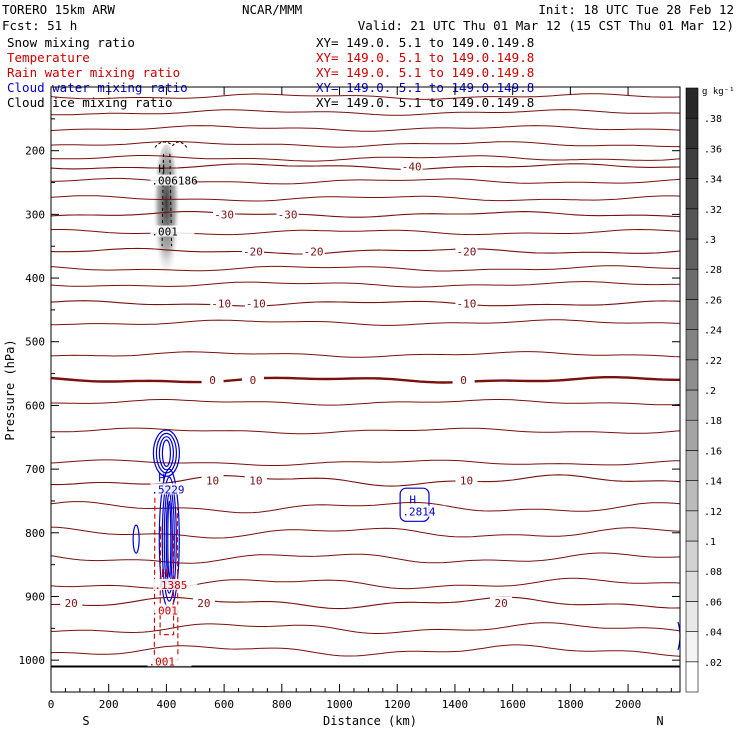 The height and width of the screenshot is (740, 740). What do you see at coordinates (175, 584) in the screenshot?
I see `rain-max-bg` at bounding box center [175, 584].